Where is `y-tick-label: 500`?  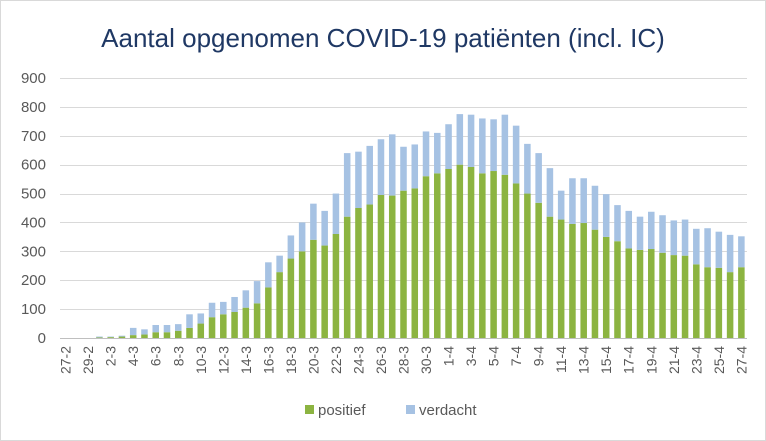 y-tick-label: 500 is located at coordinates (33, 194).